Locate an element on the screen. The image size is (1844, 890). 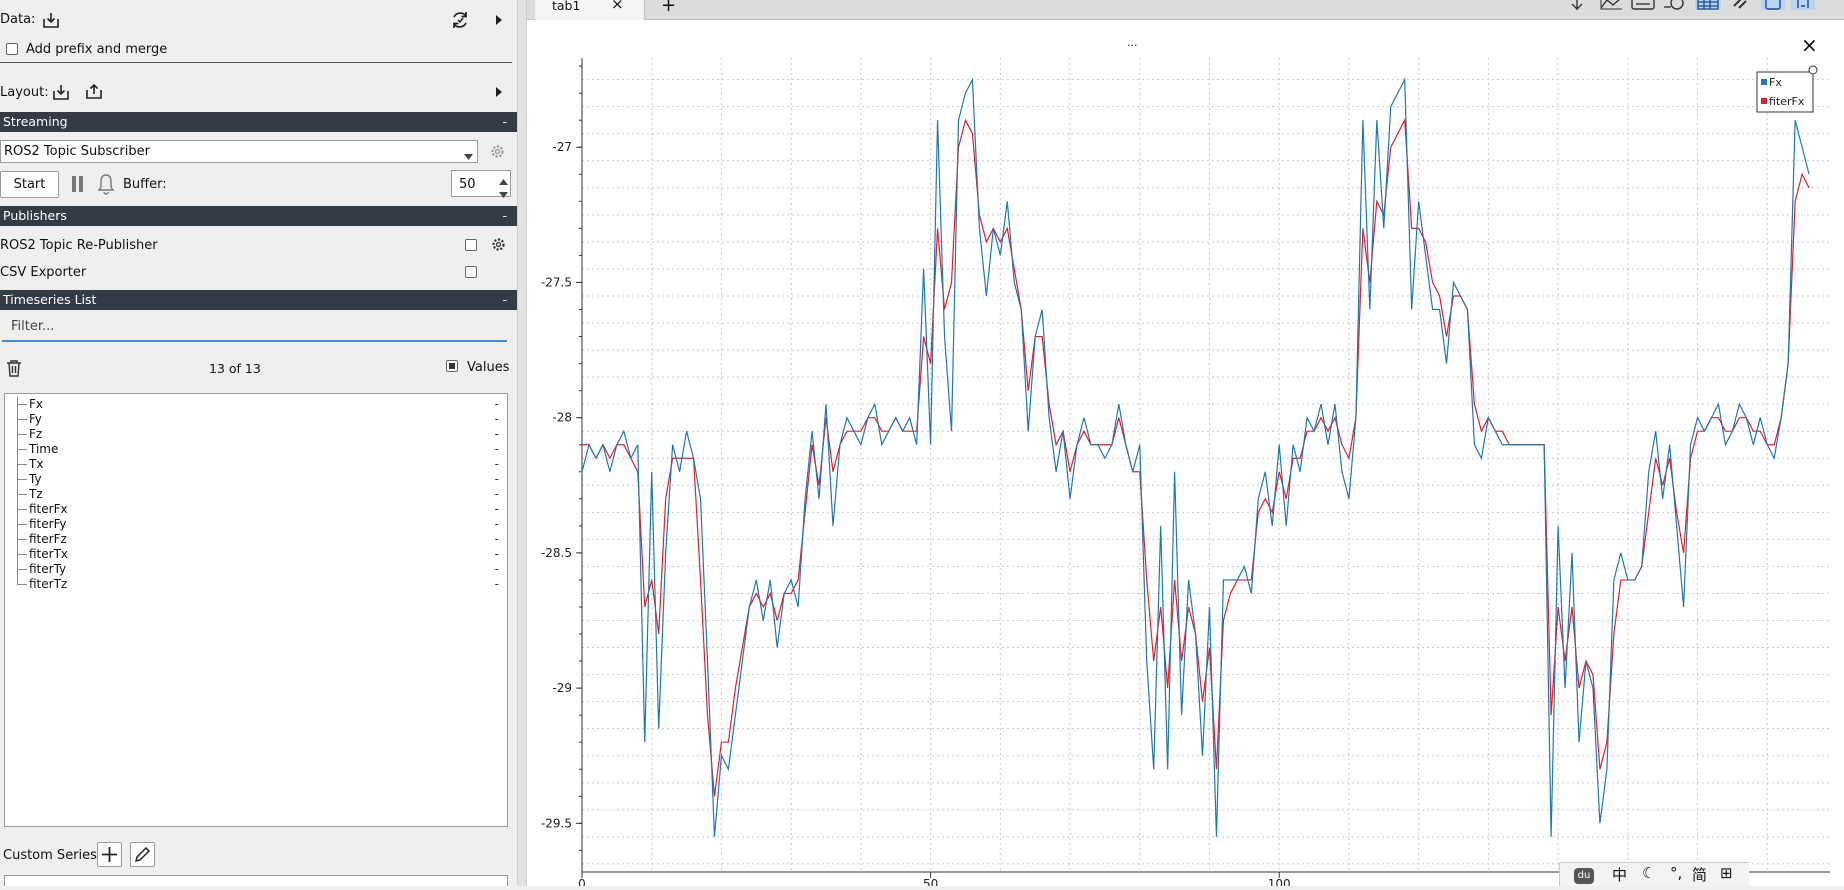
streaming-source-value: ROS2 Topic Subscriber is located at coordinates (77, 151).